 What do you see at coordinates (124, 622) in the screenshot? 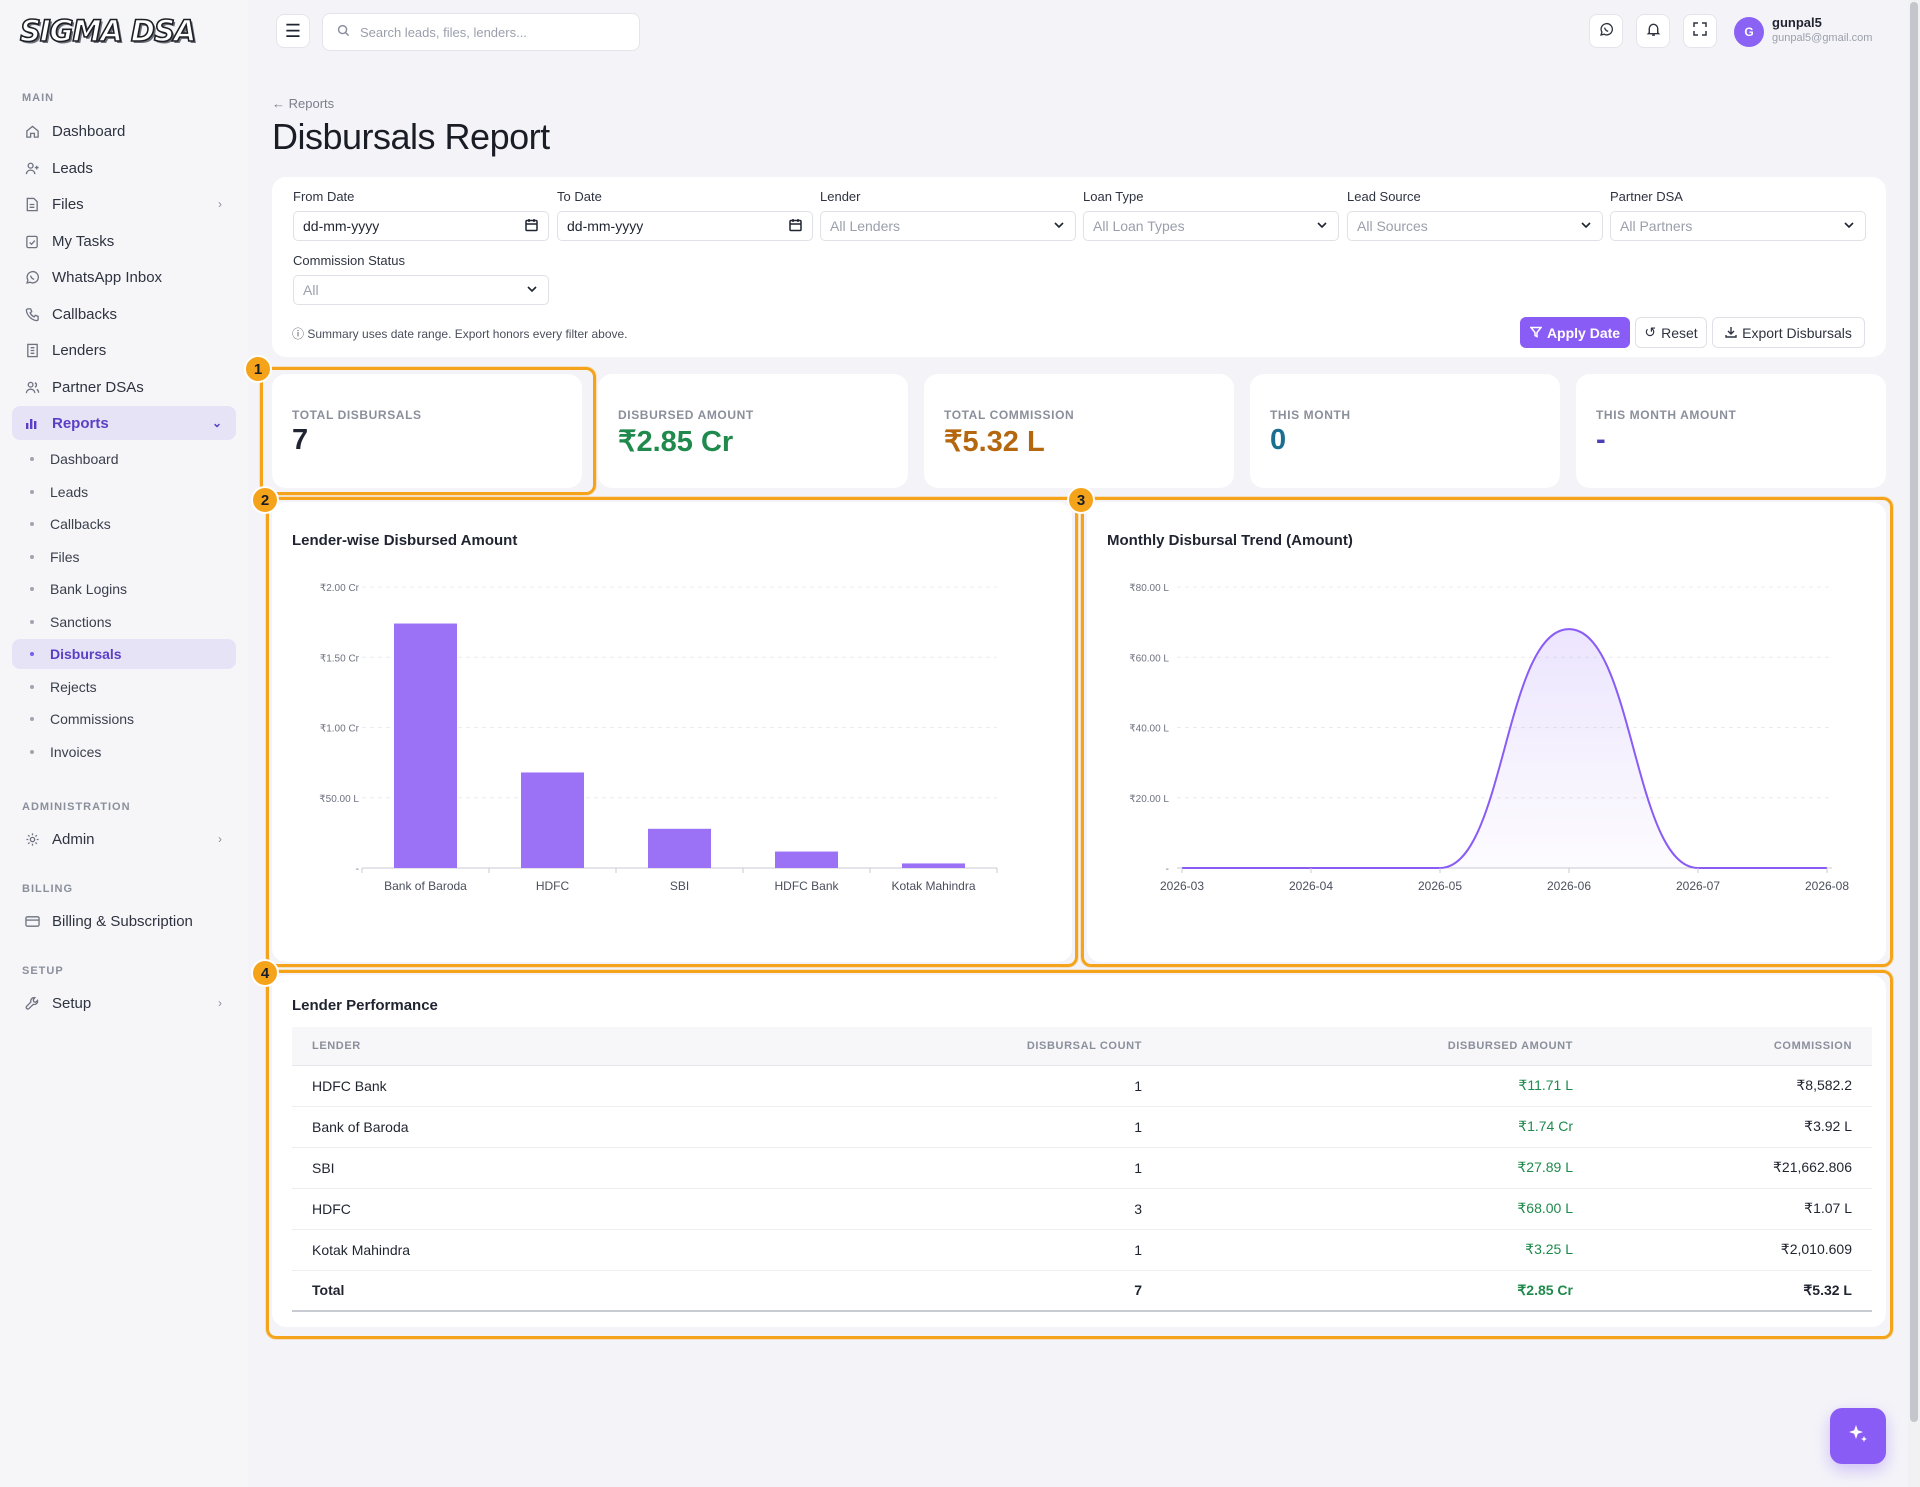
I see `sub-item-sanctions: Sanctions` at bounding box center [124, 622].